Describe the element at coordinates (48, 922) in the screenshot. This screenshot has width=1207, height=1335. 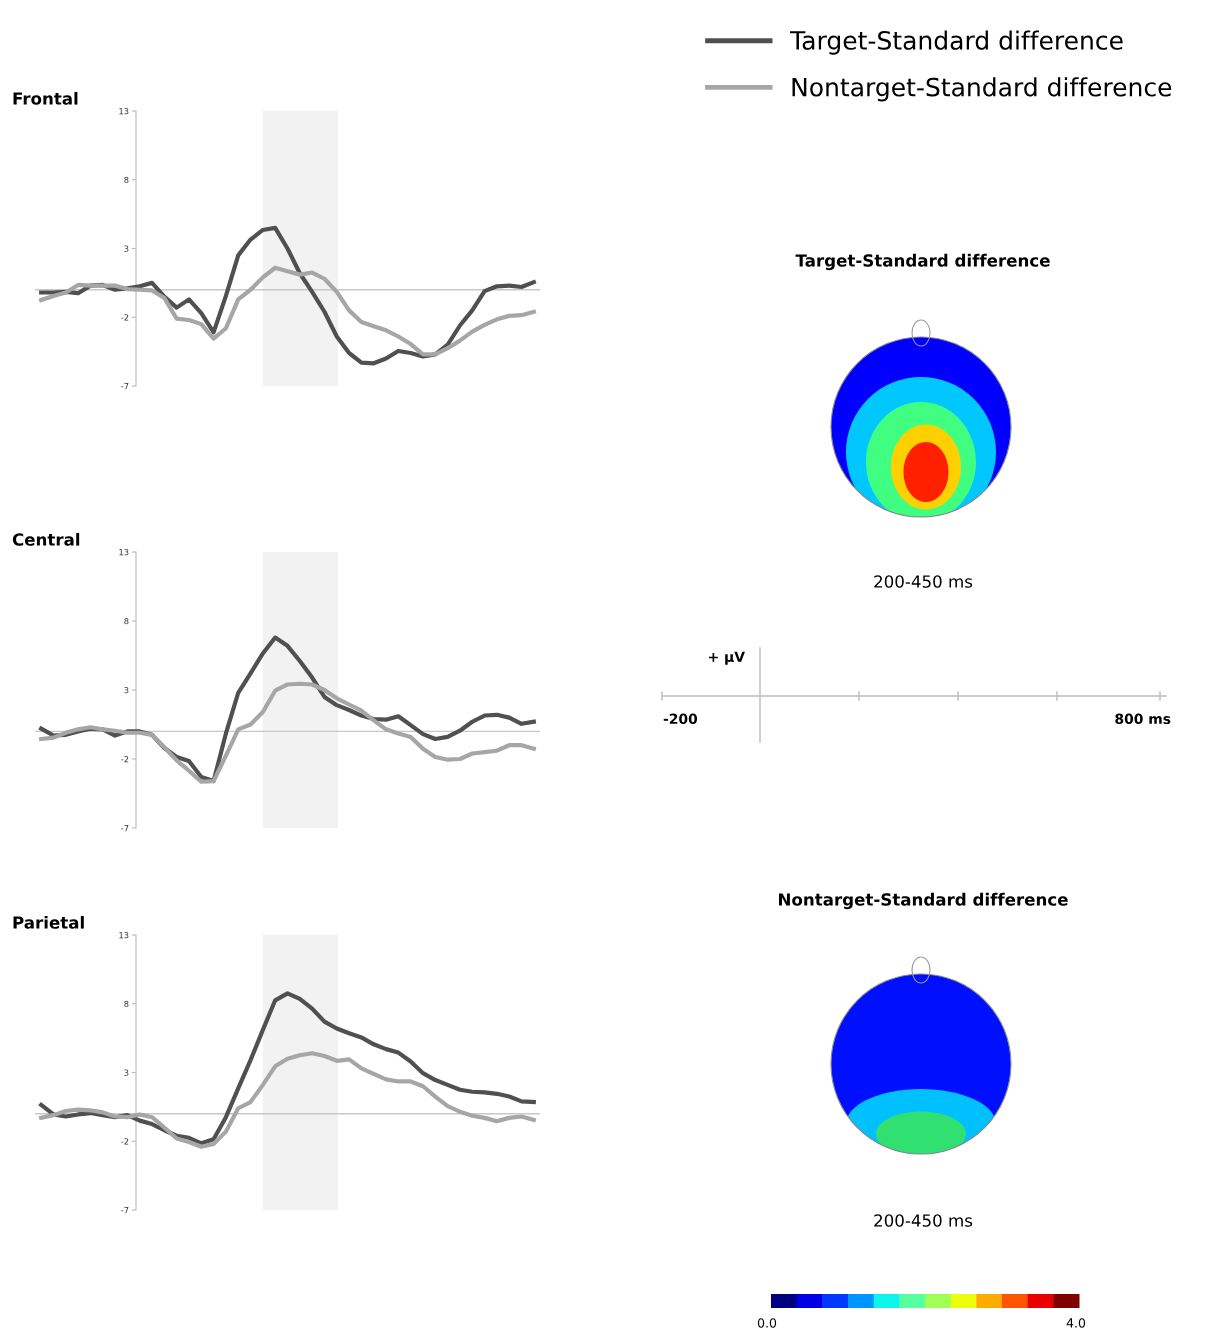
I see `chart-title: Parietal` at that location.